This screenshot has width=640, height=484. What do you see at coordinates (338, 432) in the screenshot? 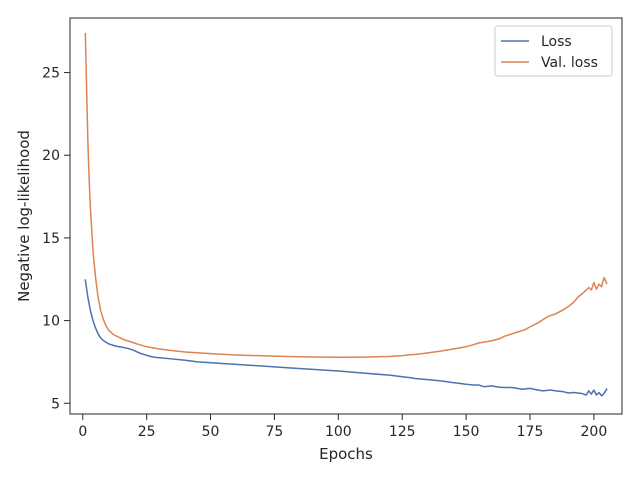
I see `x-tick-label: 100` at bounding box center [338, 432].